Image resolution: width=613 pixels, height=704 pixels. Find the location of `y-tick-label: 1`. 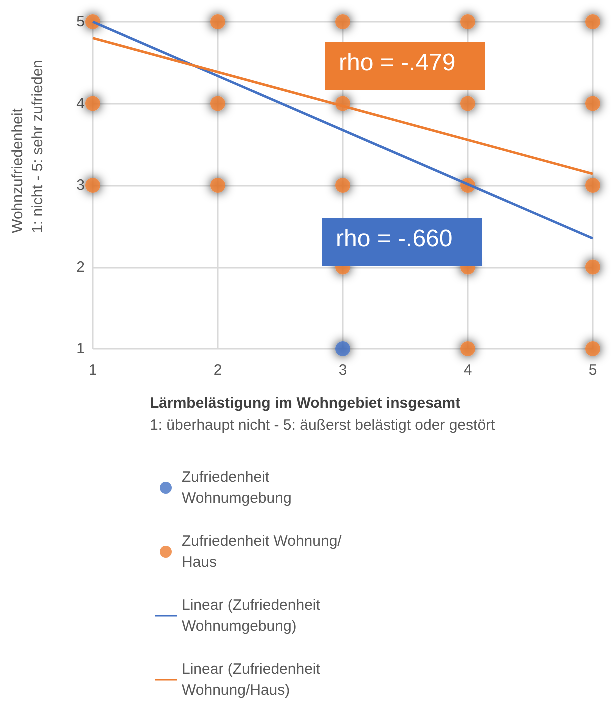

y-tick-label: 1 is located at coordinates (80, 349).